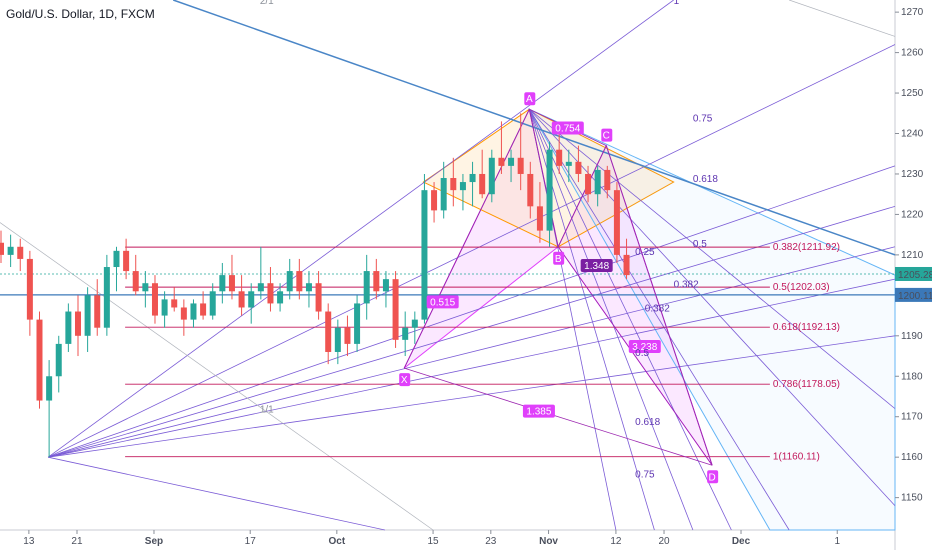  I want to click on harmonic-bd, so click(635, 356).